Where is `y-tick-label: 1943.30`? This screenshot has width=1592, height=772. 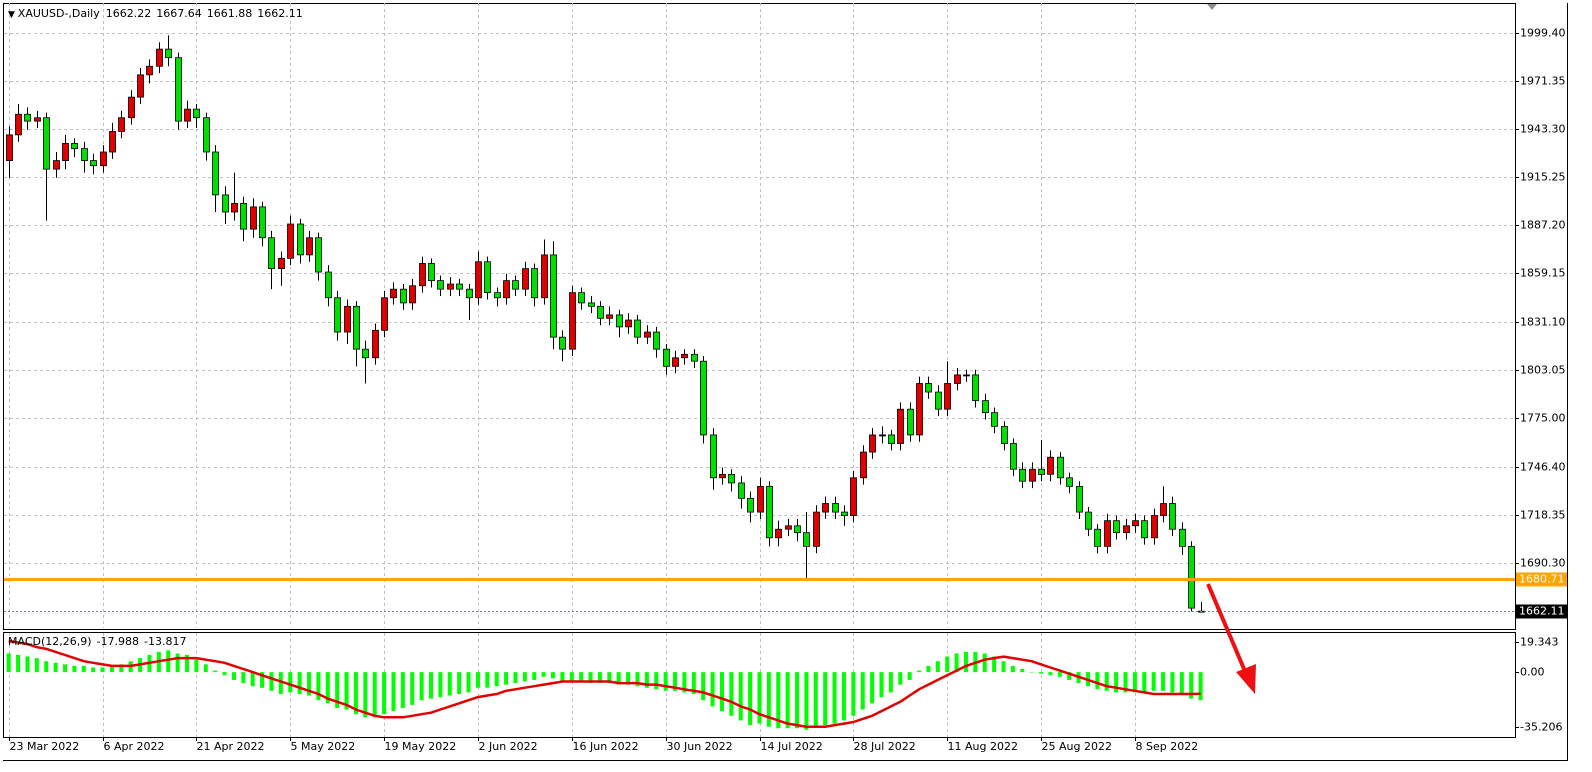 y-tick-label: 1943.30 is located at coordinates (1543, 129).